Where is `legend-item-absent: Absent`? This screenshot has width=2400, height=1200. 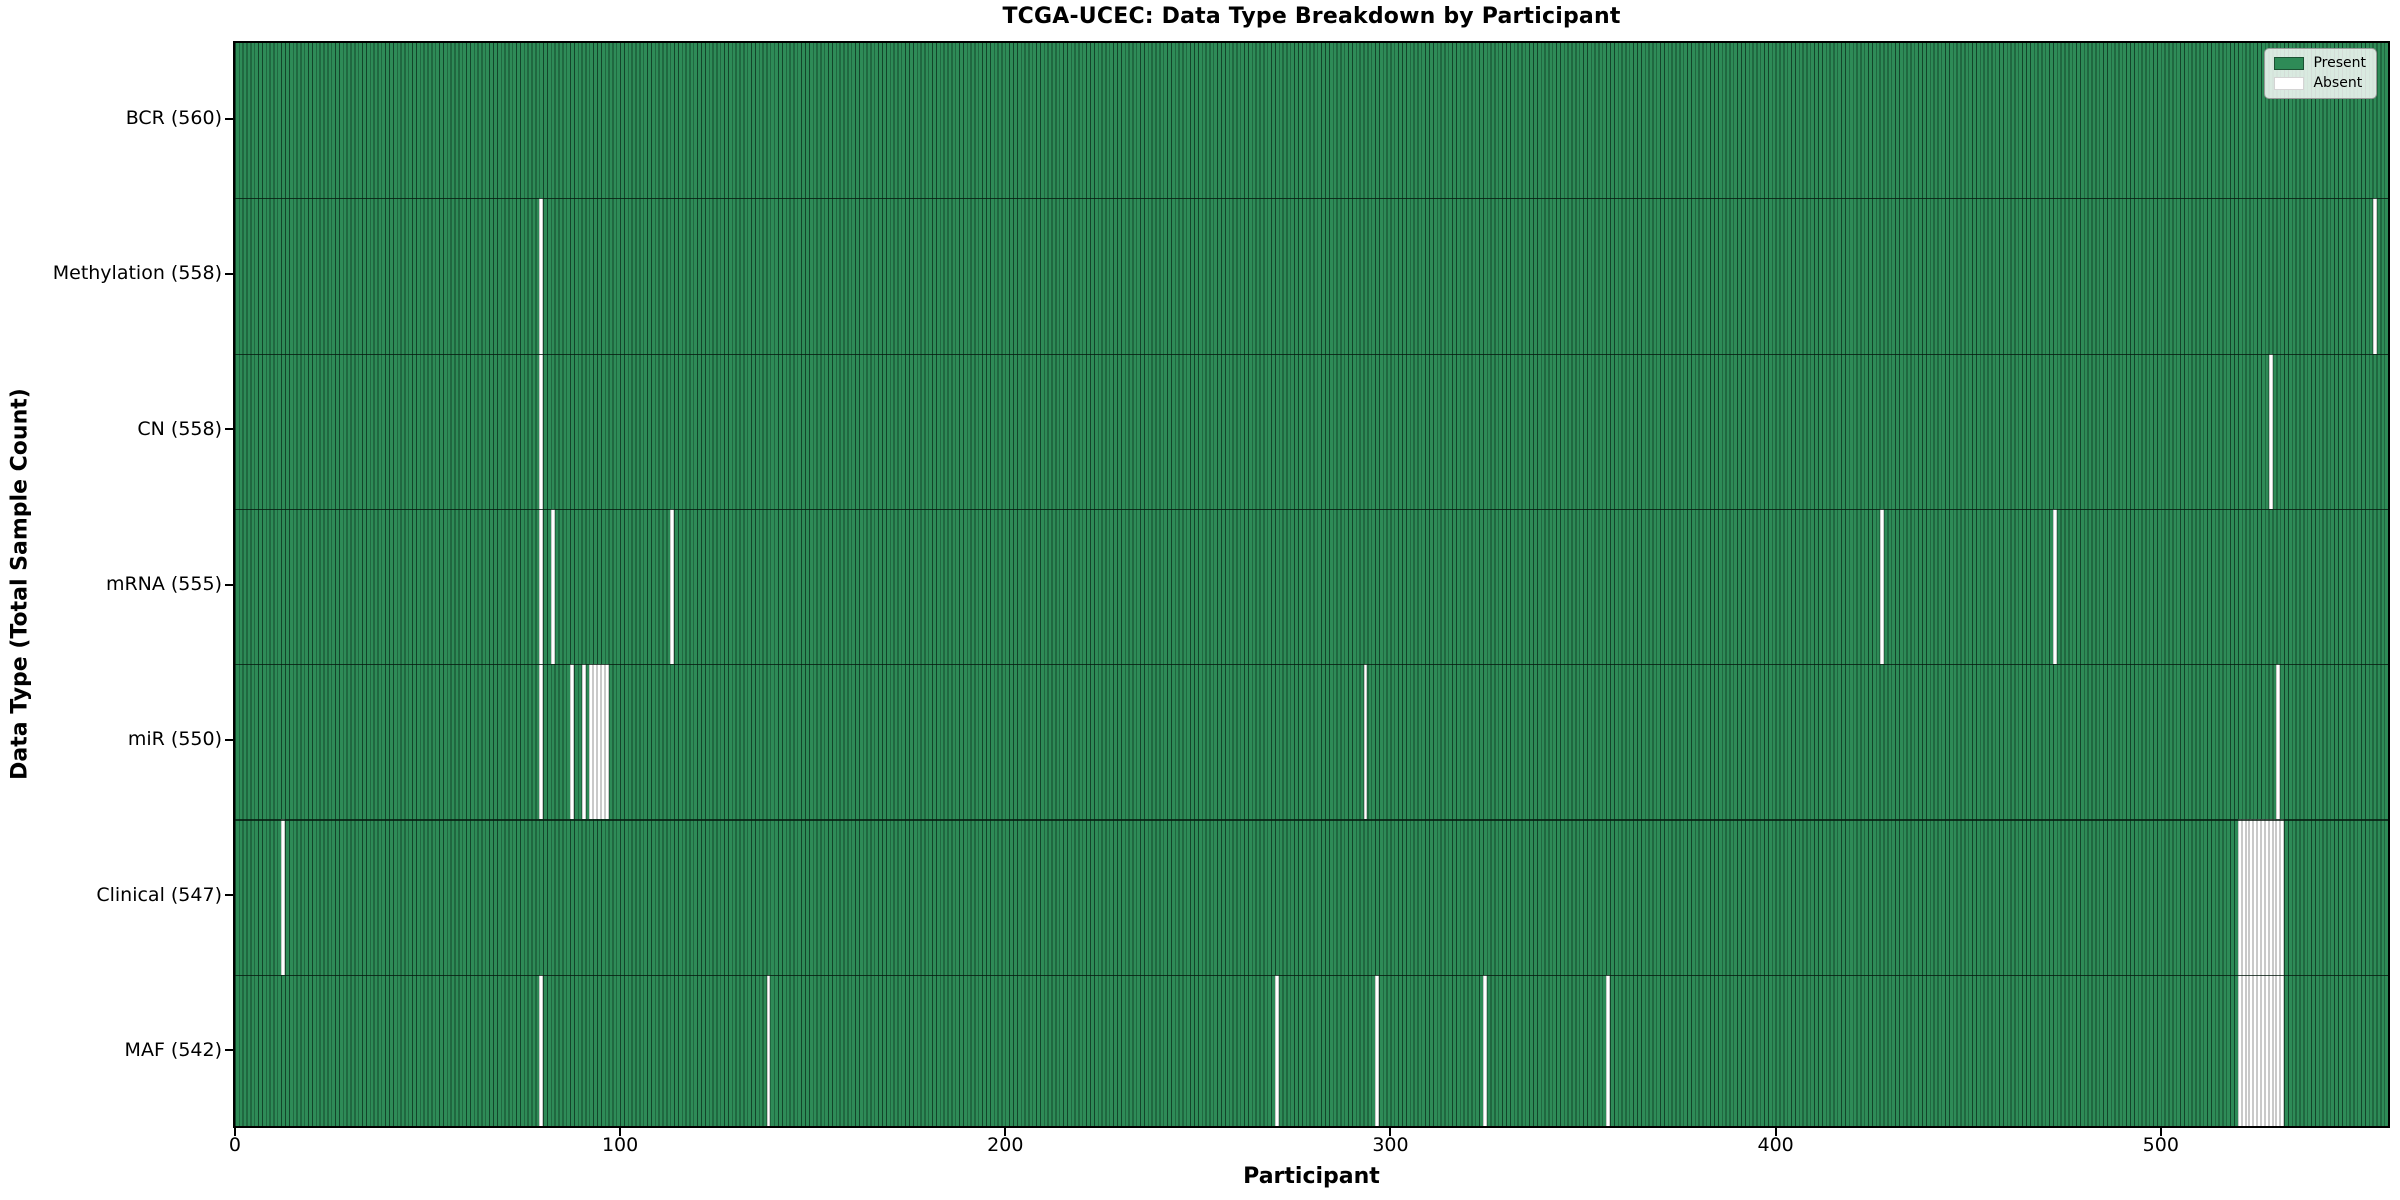
legend-item-absent: Absent is located at coordinates (2320, 83).